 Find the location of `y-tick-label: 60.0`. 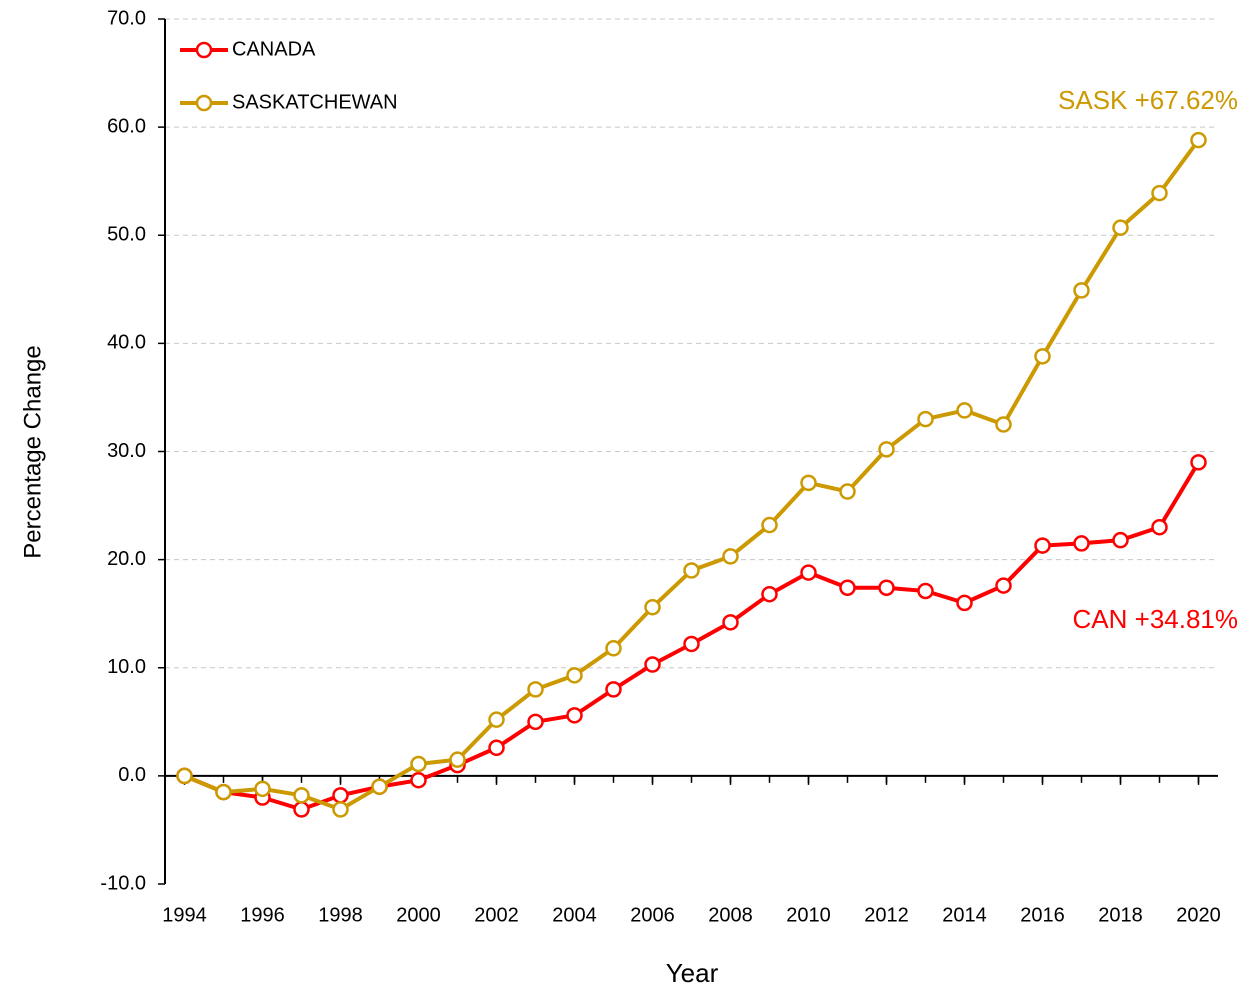

y-tick-label: 60.0 is located at coordinates (126, 126).